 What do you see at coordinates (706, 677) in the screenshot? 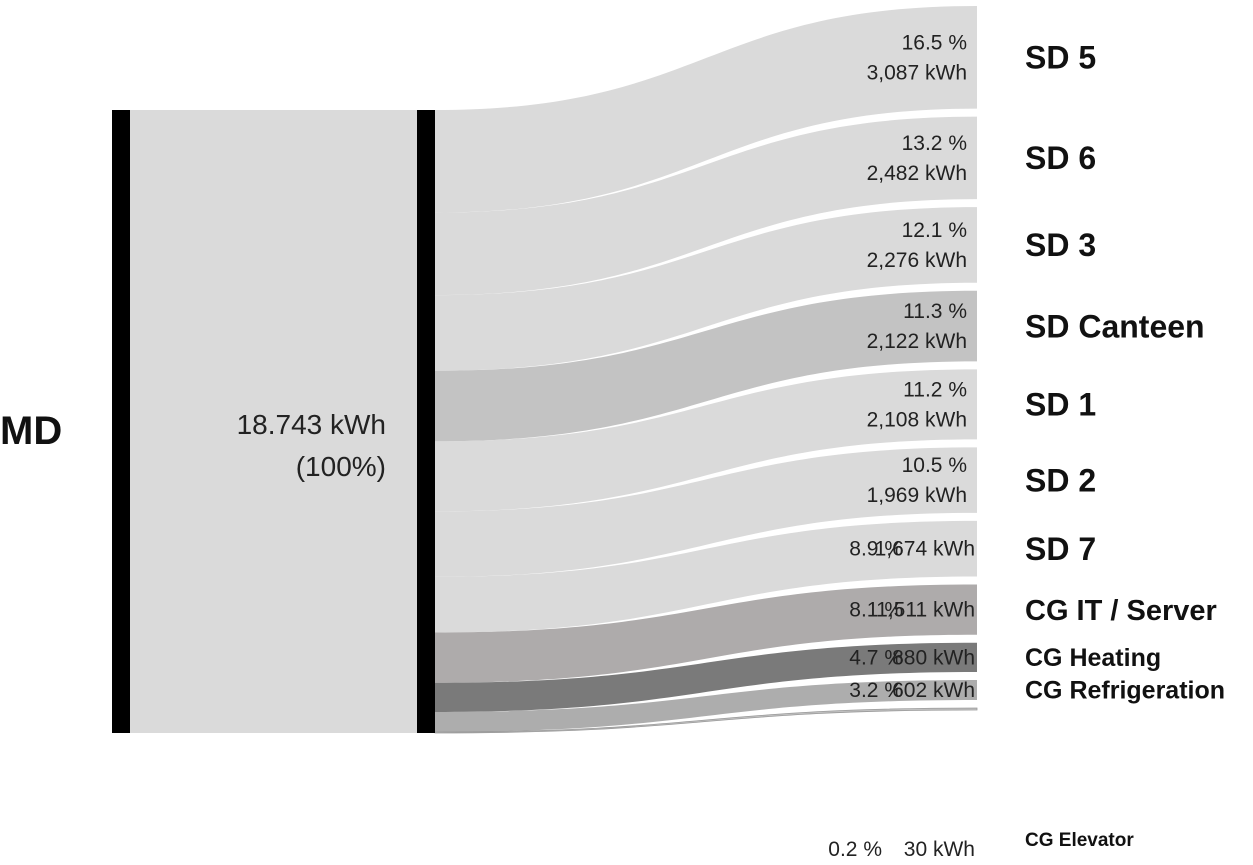
I see `flow-cg-heating` at bounding box center [706, 677].